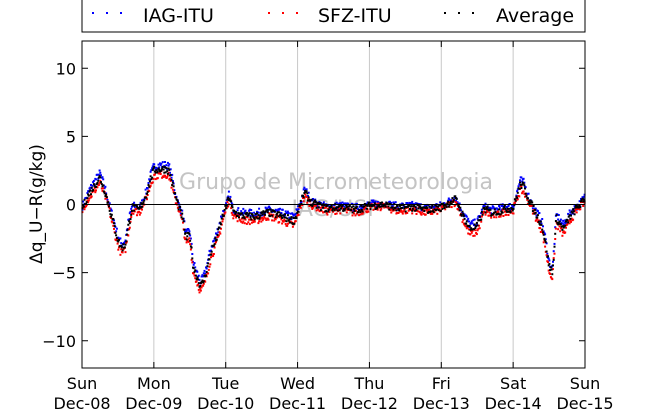  I want to click on x-tick-label-date-6: Dec-14, so click(513, 401).